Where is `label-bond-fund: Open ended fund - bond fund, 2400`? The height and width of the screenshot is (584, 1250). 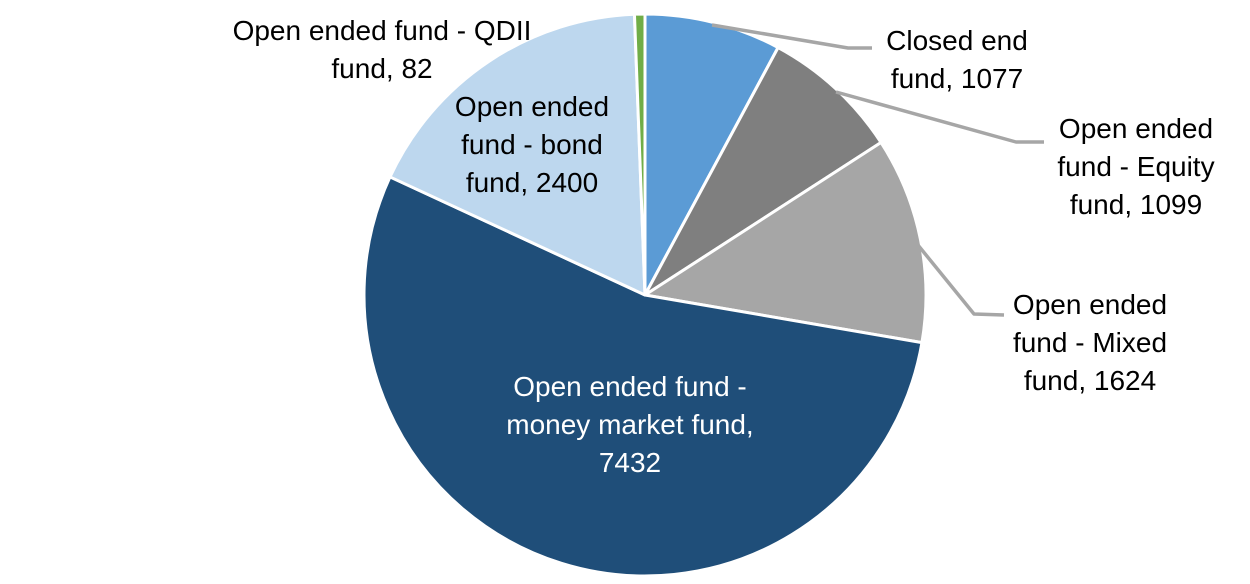 label-bond-fund: Open ended fund - bond fund, 2400 is located at coordinates (532, 145).